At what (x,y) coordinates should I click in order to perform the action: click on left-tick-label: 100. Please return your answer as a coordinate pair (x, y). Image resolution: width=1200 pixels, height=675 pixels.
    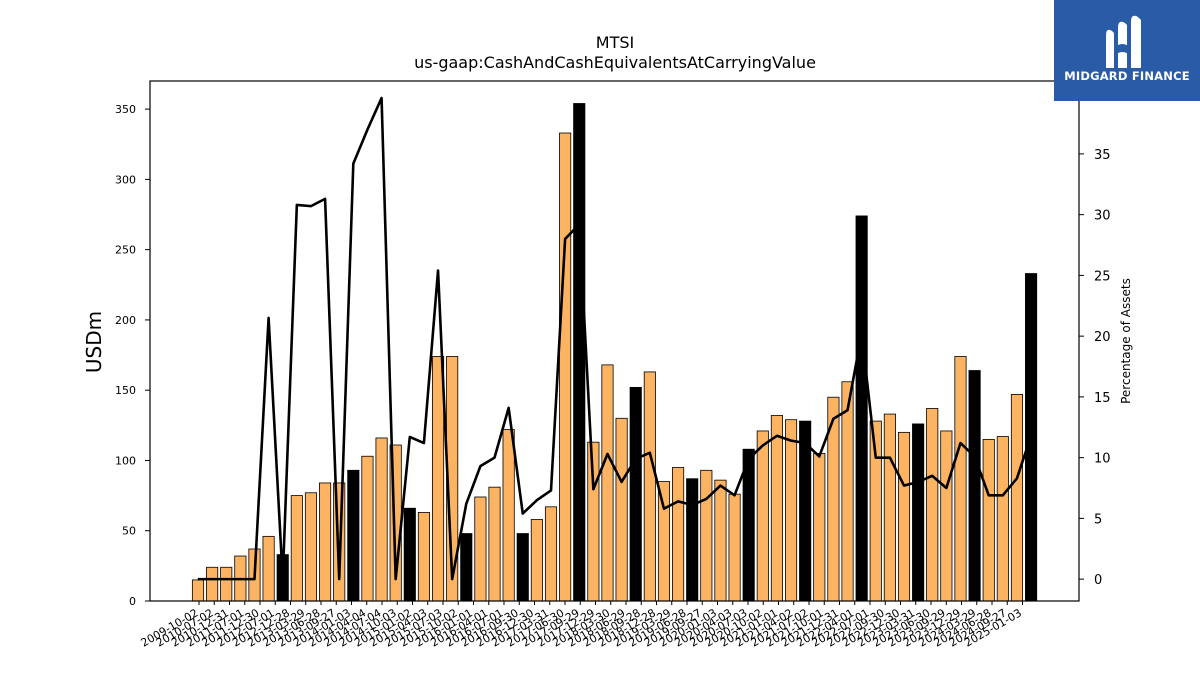
    Looking at the image, I should click on (125, 460).